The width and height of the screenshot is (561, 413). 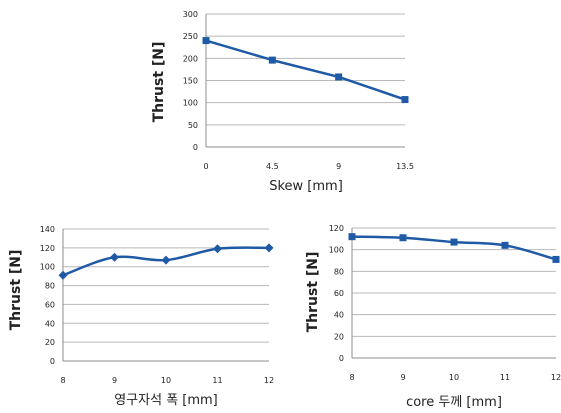 I want to click on chart-skew-xtick: 4.5, so click(x=272, y=166).